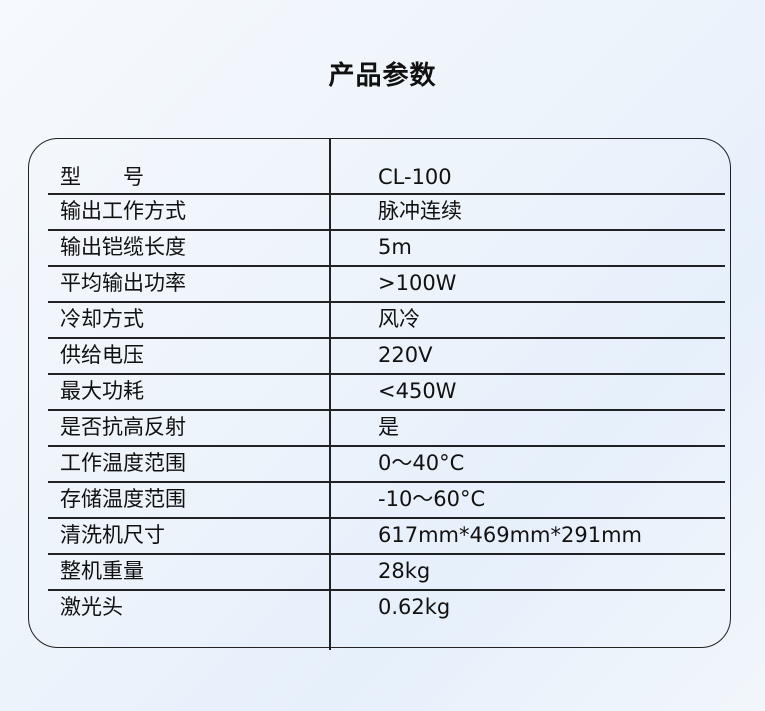 The height and width of the screenshot is (711, 765). I want to click on spec-value: 是, so click(388, 427).